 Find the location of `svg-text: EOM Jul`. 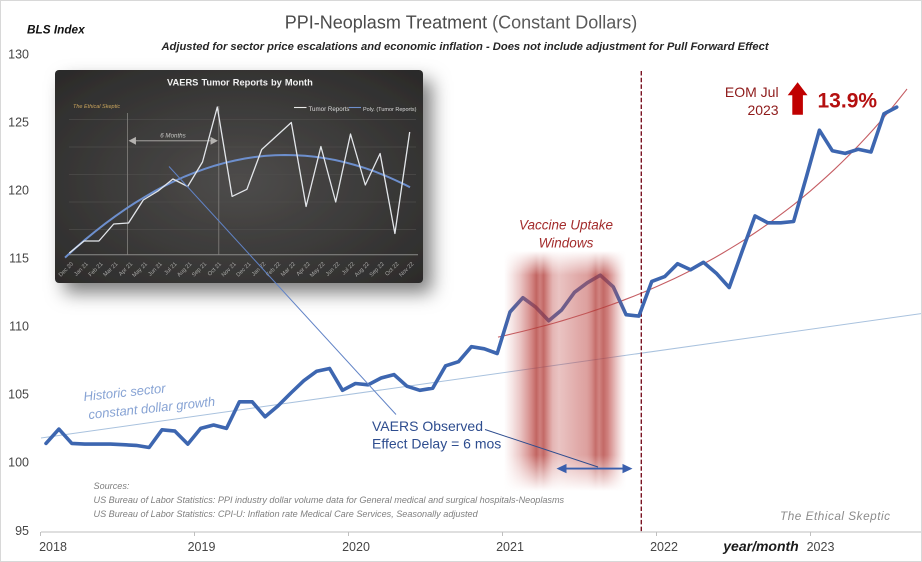

svg-text: EOM Jul is located at coordinates (752, 92).